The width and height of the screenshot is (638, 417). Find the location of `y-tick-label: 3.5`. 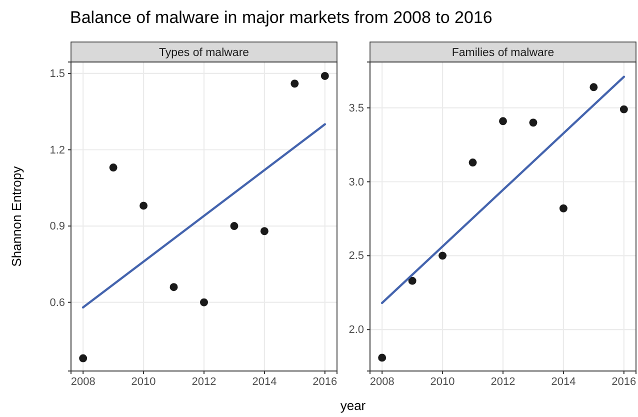

y-tick-label: 3.5 is located at coordinates (356, 108).